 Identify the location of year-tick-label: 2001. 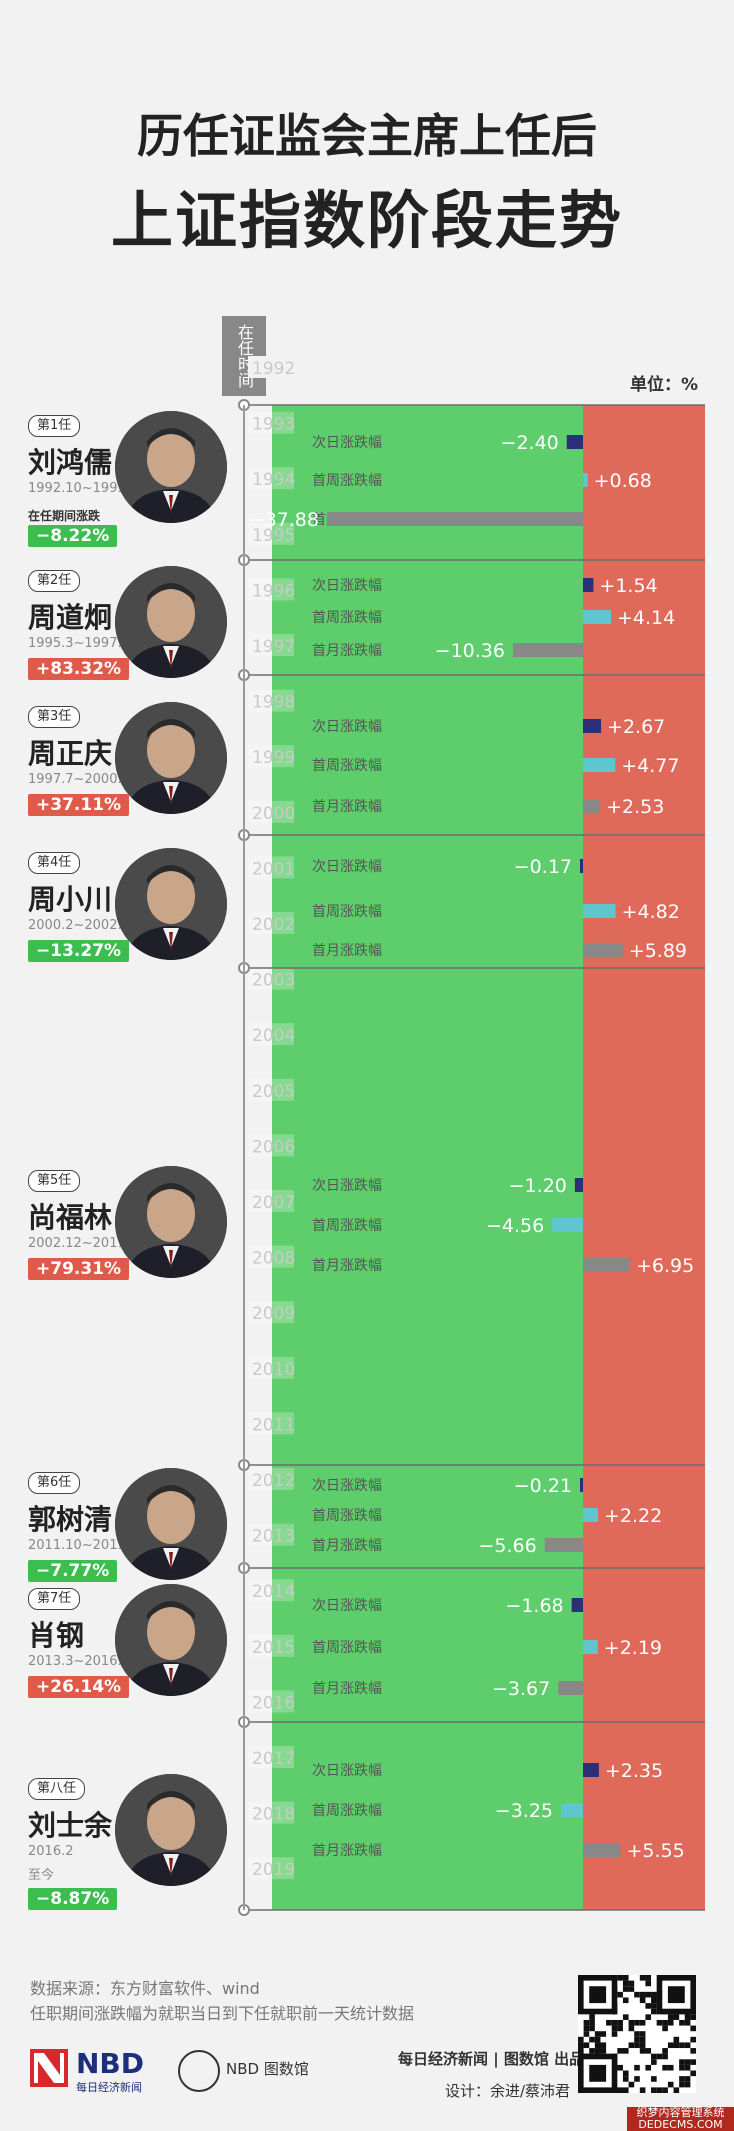
(273, 869).